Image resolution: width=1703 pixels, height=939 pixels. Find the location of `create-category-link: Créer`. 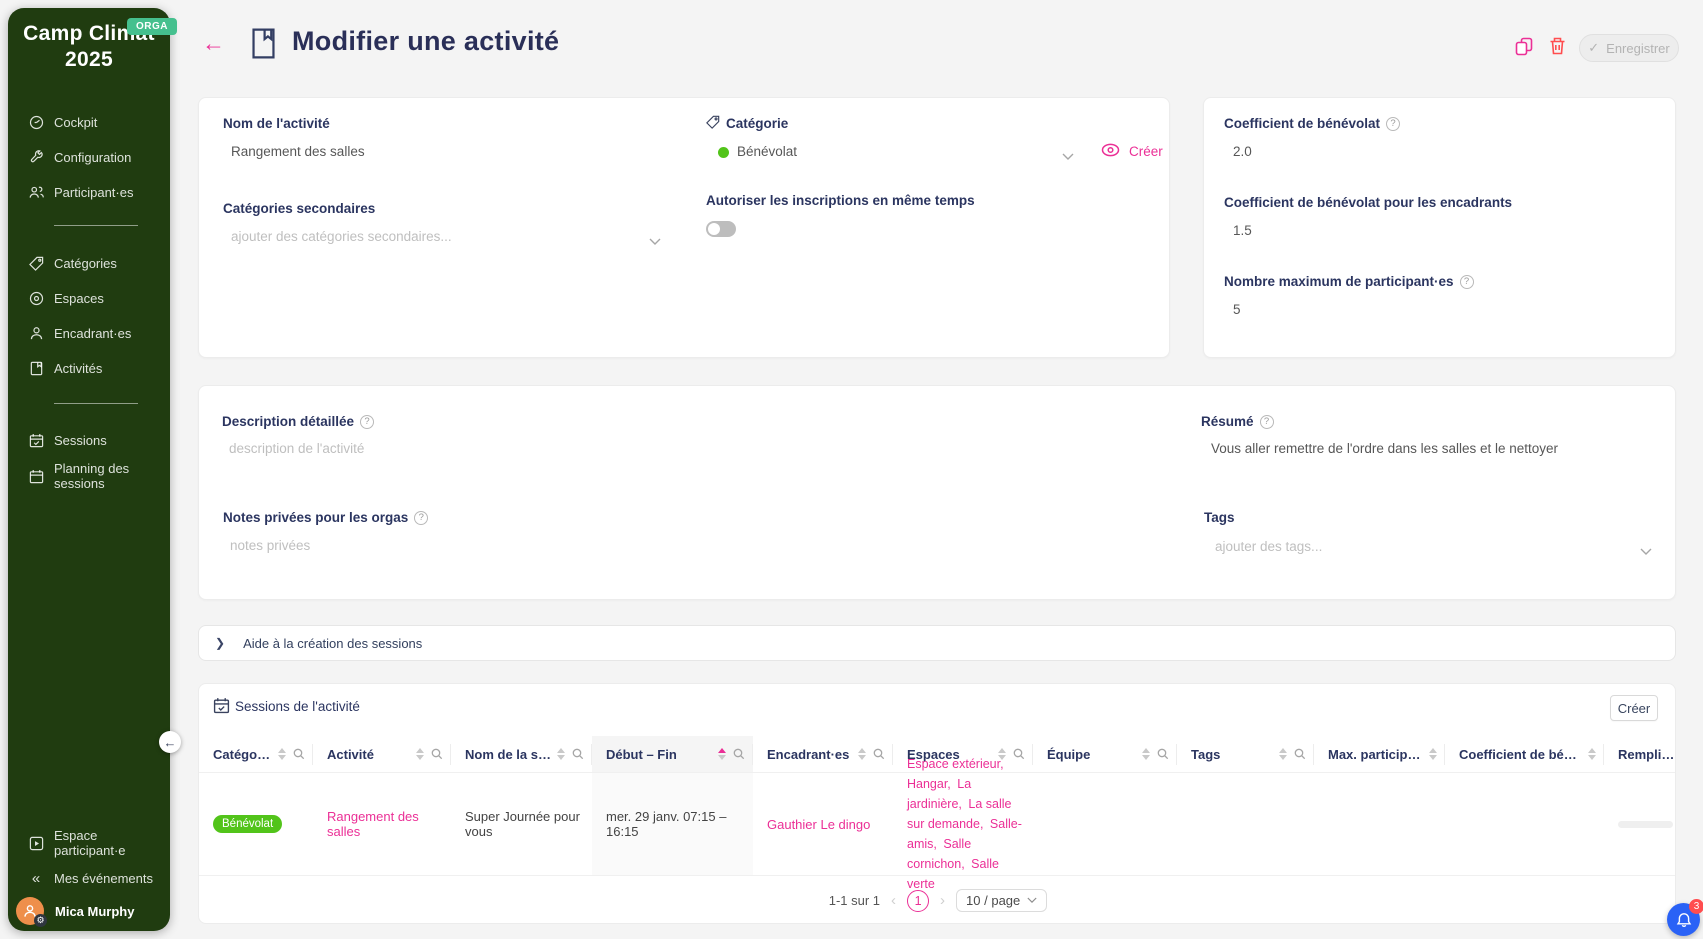

create-category-link: Créer is located at coordinates (1146, 151).